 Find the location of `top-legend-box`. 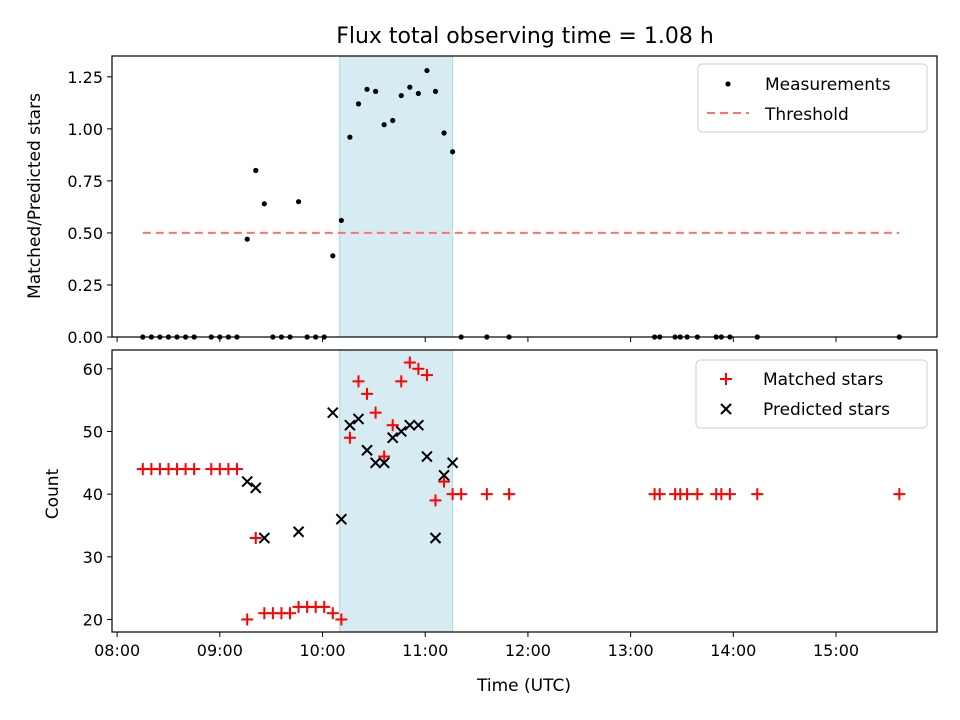

top-legend-box is located at coordinates (812, 98).